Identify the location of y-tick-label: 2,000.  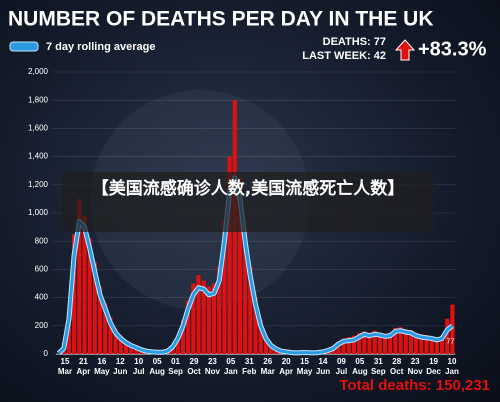
(38, 71).